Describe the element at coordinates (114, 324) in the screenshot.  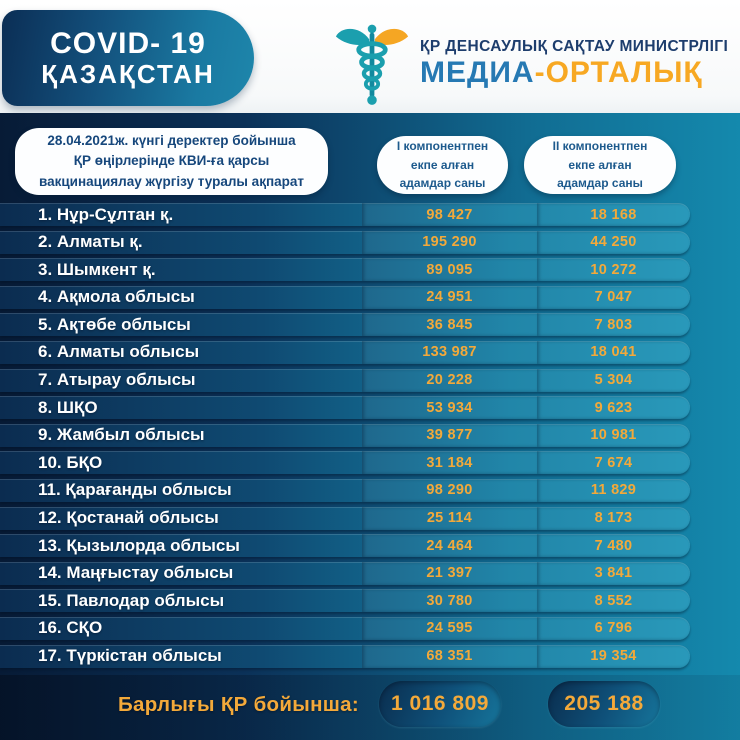
I see `region-name: 5. Ақтөбе облысы` at that location.